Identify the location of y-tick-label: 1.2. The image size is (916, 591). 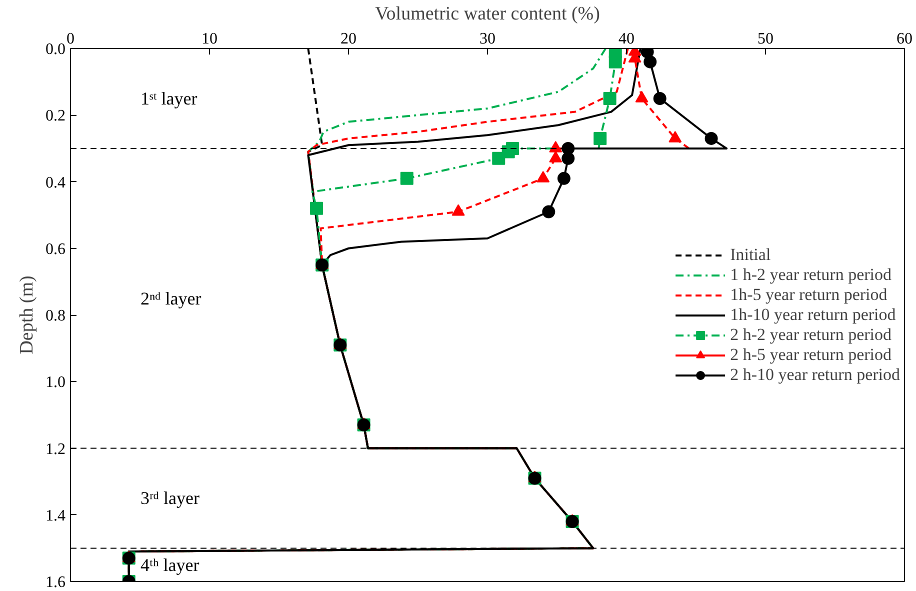
(56, 449).